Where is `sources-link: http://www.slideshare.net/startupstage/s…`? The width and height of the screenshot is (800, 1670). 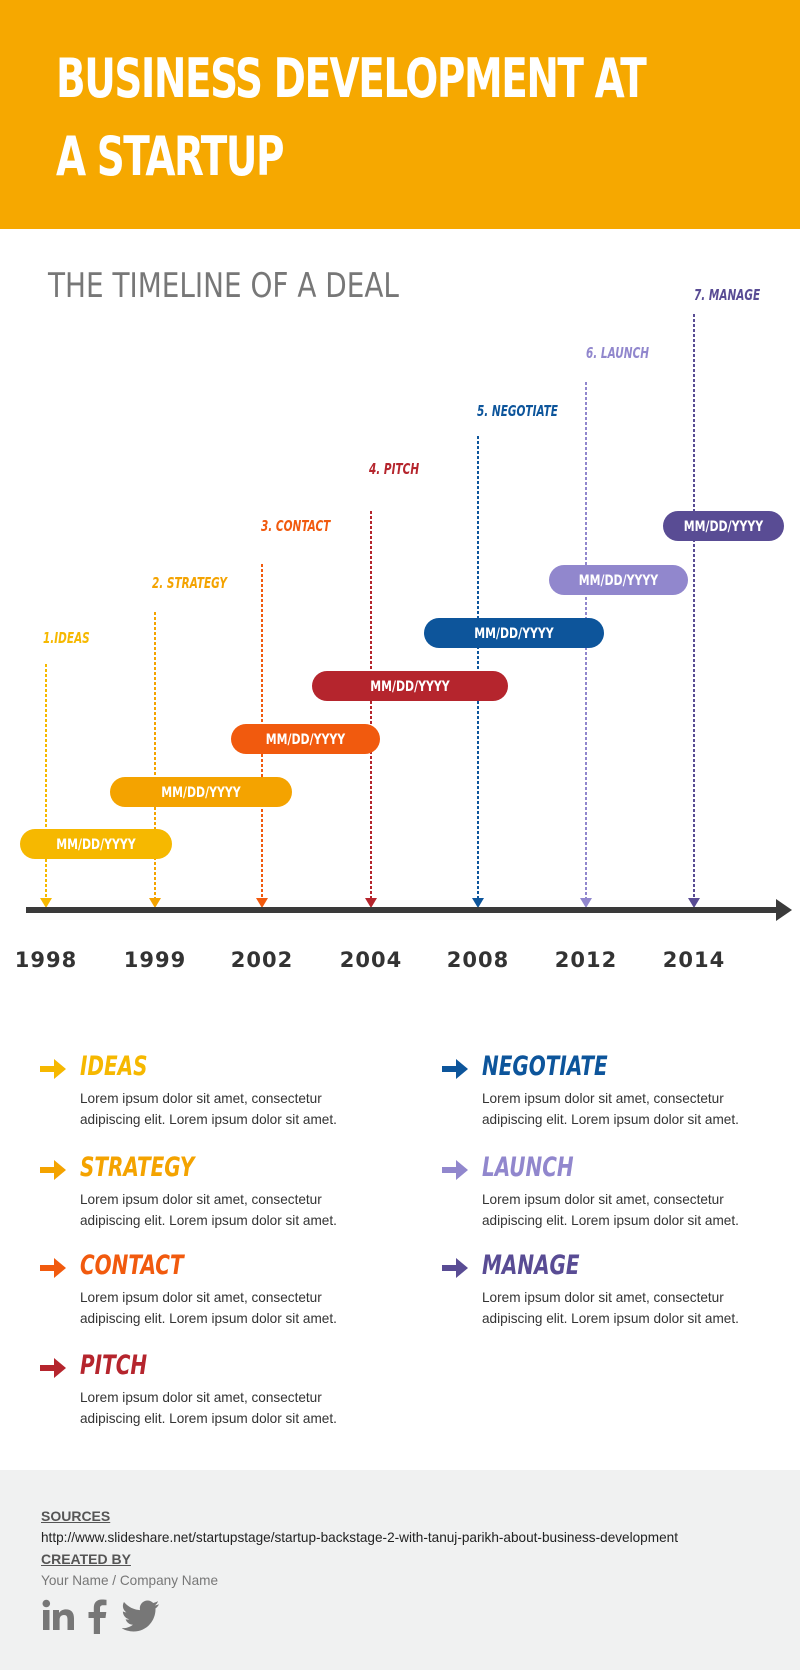
sources-link: http://www.slideshare.net/startupstage/s… is located at coordinates (359, 1537).